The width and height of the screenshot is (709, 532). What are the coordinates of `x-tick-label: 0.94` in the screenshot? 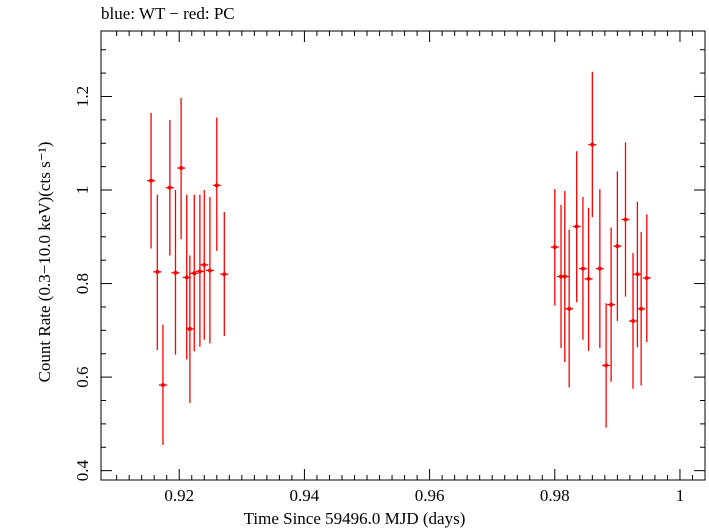 It's located at (305, 495).